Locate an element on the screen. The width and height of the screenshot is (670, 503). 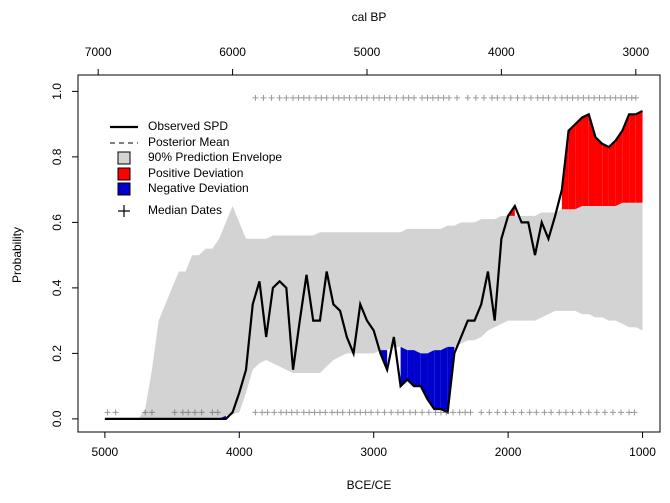
top-axis-title: cal BP is located at coordinates (369, 17).